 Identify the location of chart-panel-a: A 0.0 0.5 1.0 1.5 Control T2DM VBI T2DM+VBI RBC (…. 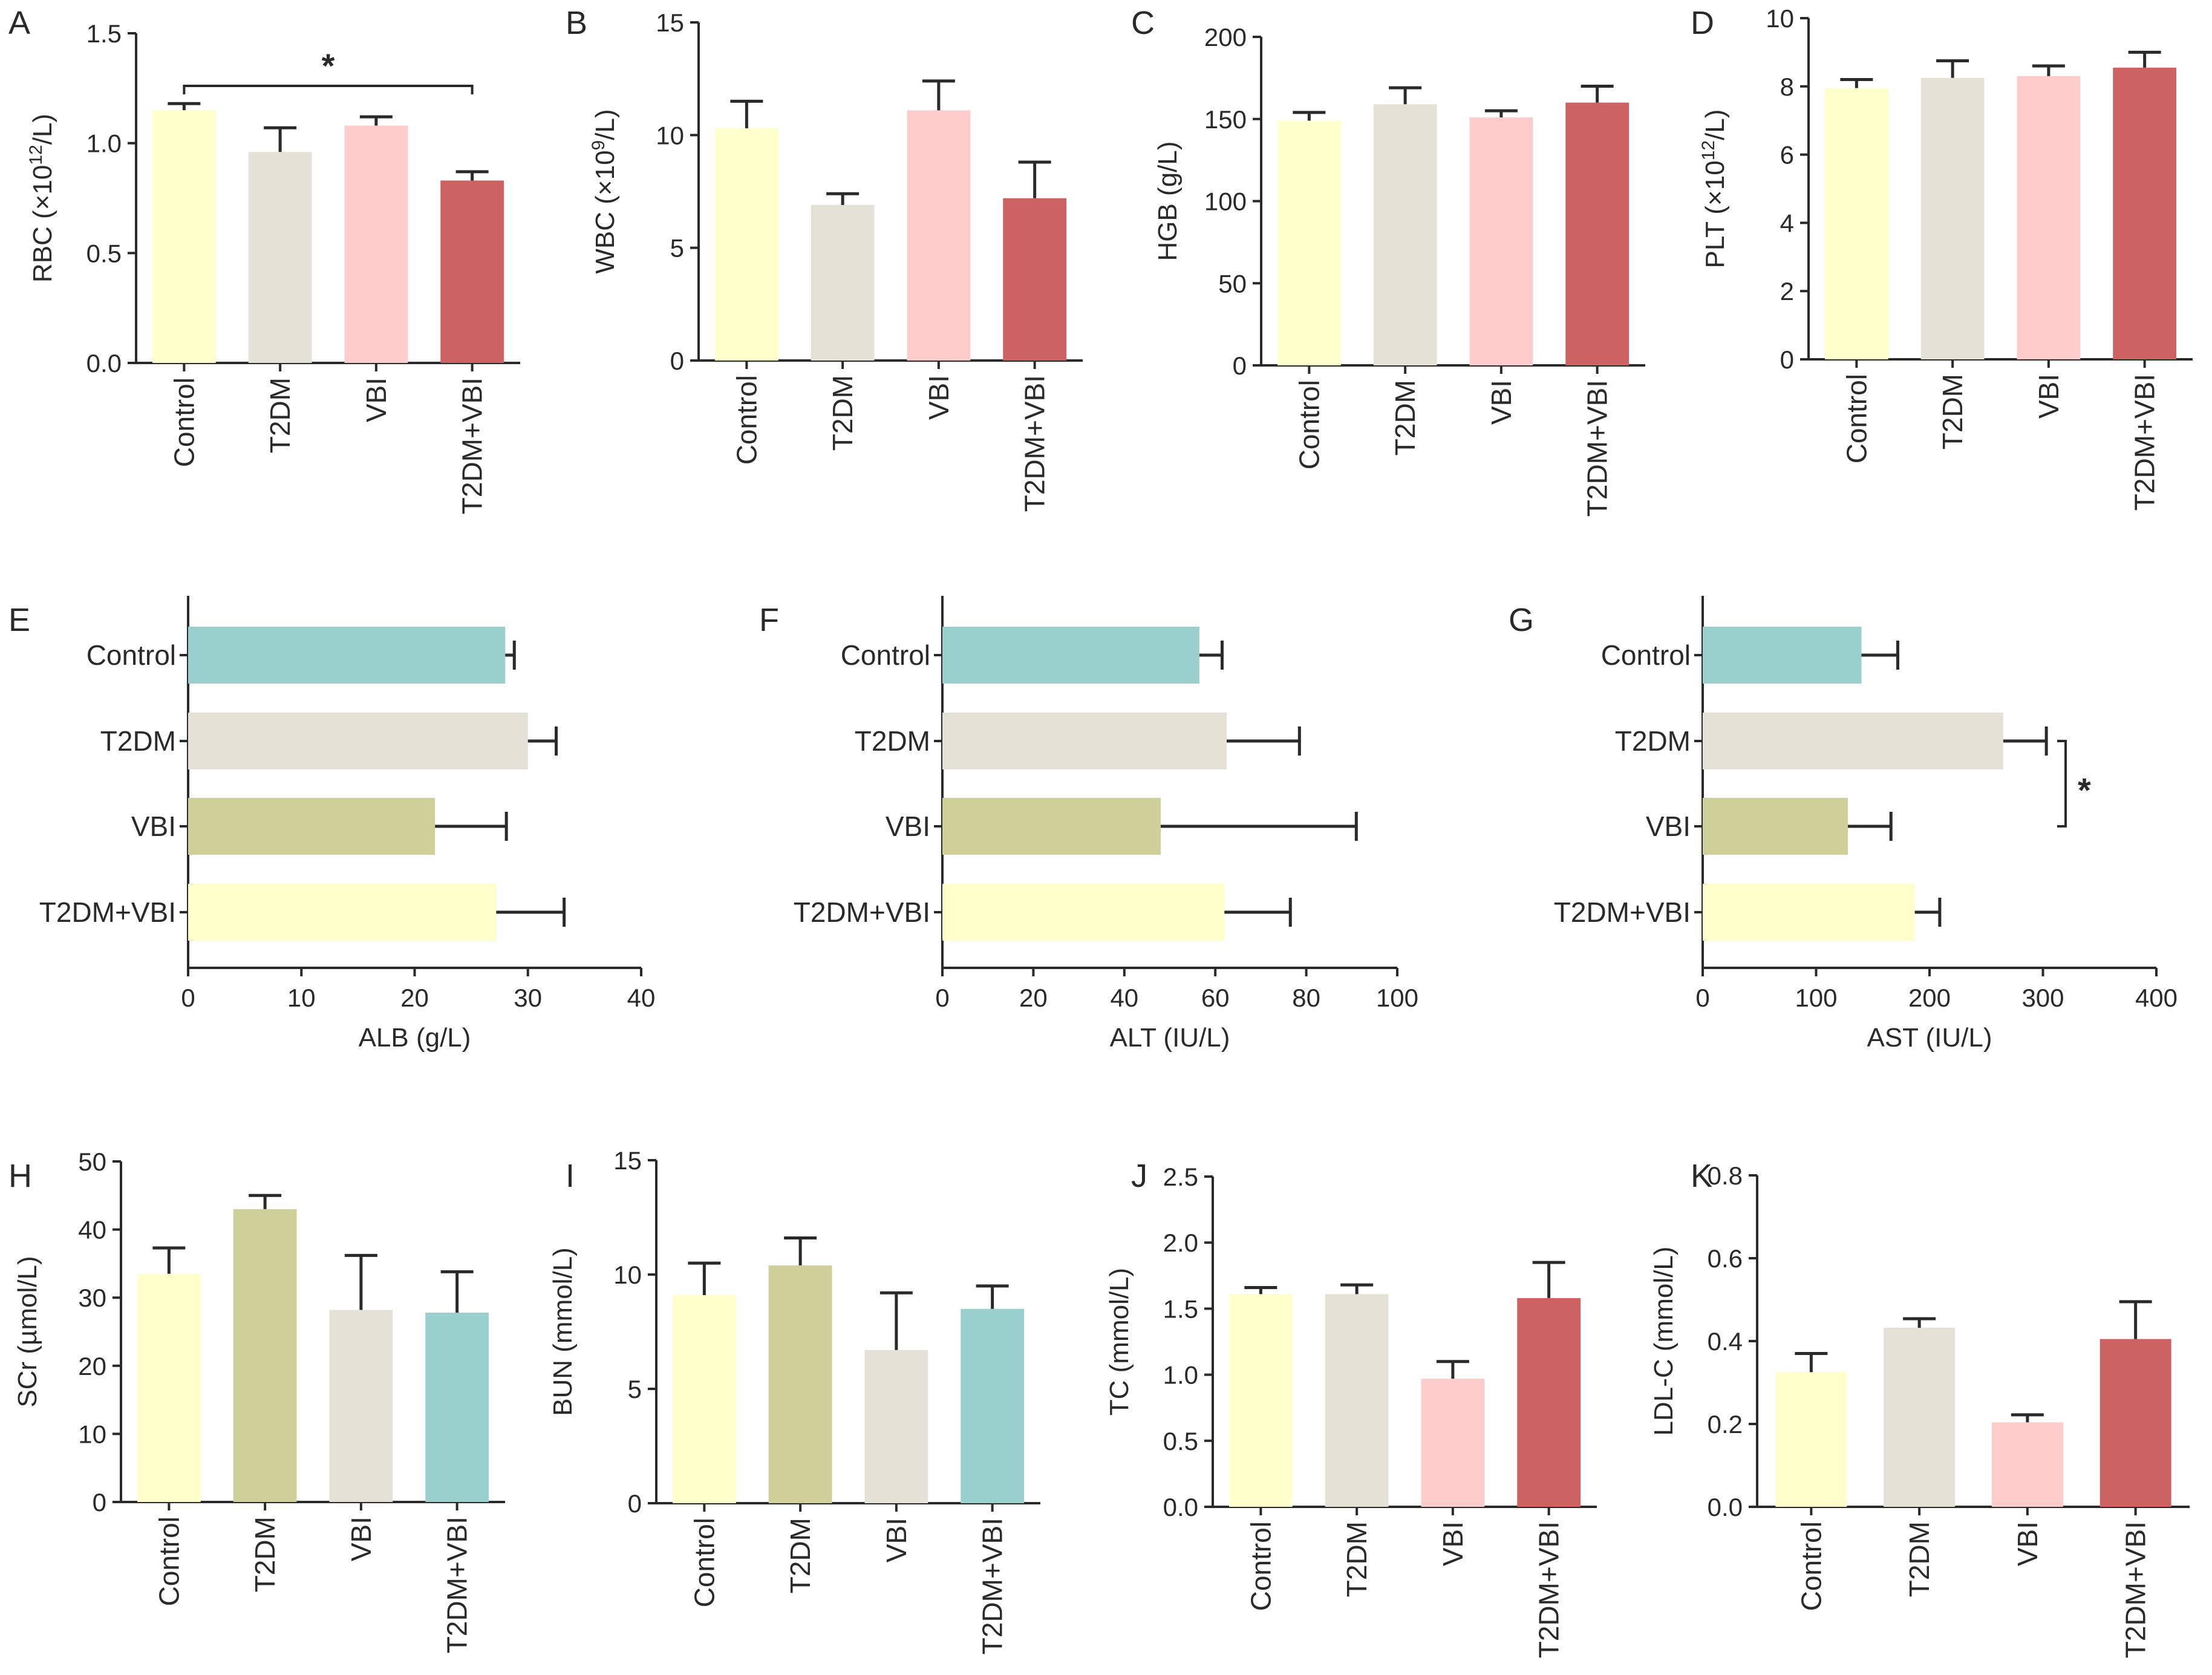
(264, 259).